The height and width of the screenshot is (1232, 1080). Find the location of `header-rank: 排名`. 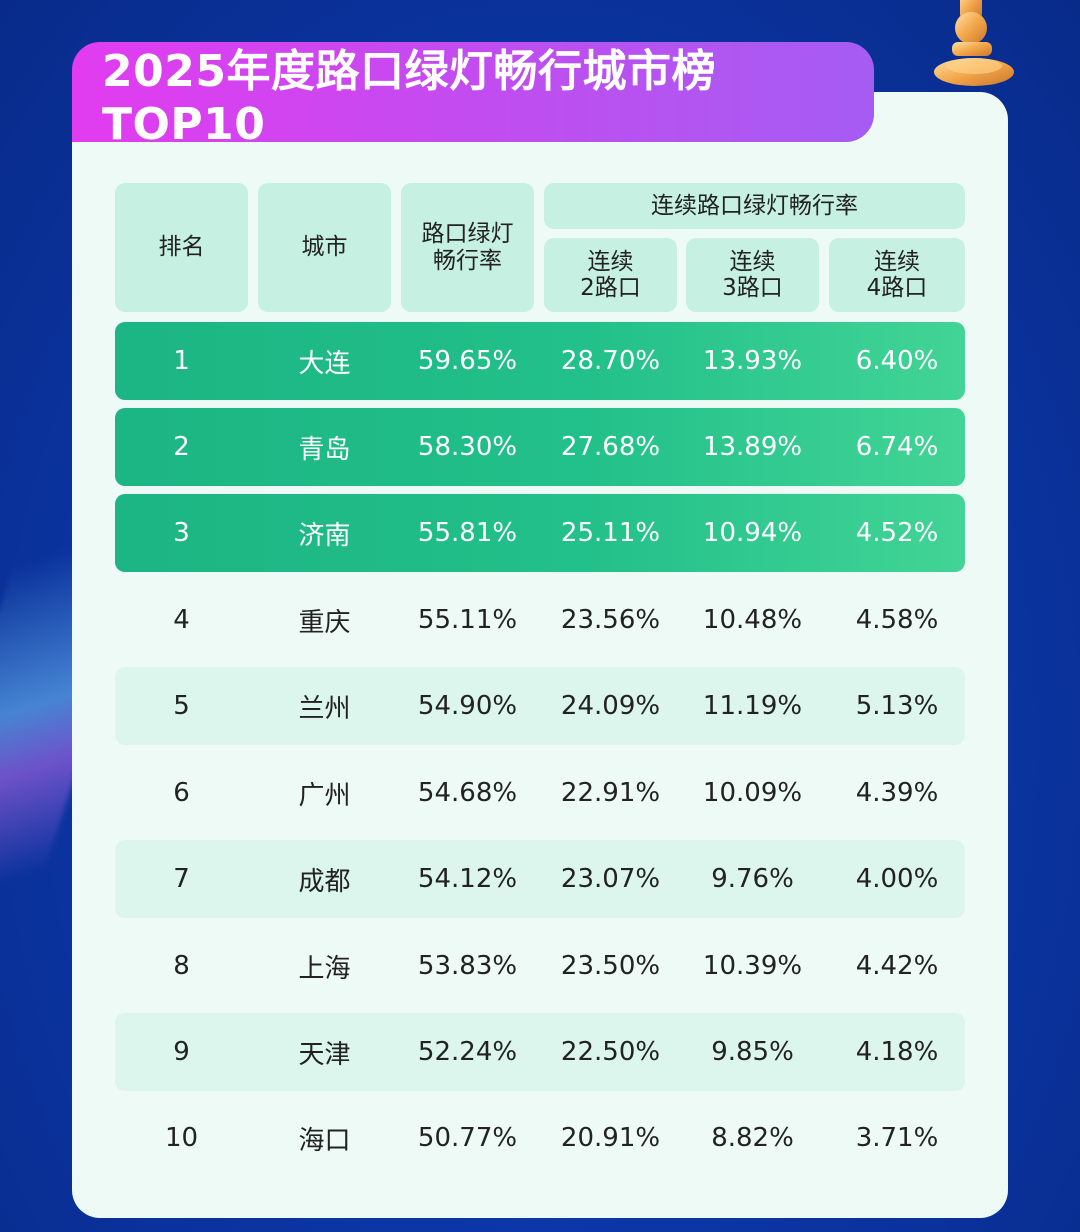

header-rank: 排名 is located at coordinates (181, 247).